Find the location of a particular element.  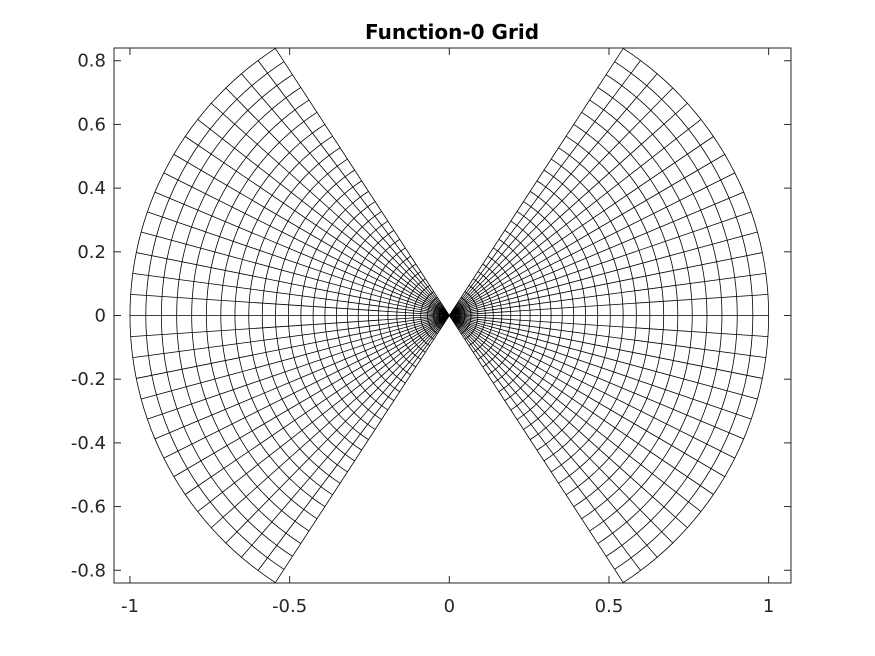

y-tick-label: 0.6 is located at coordinates (91, 124).